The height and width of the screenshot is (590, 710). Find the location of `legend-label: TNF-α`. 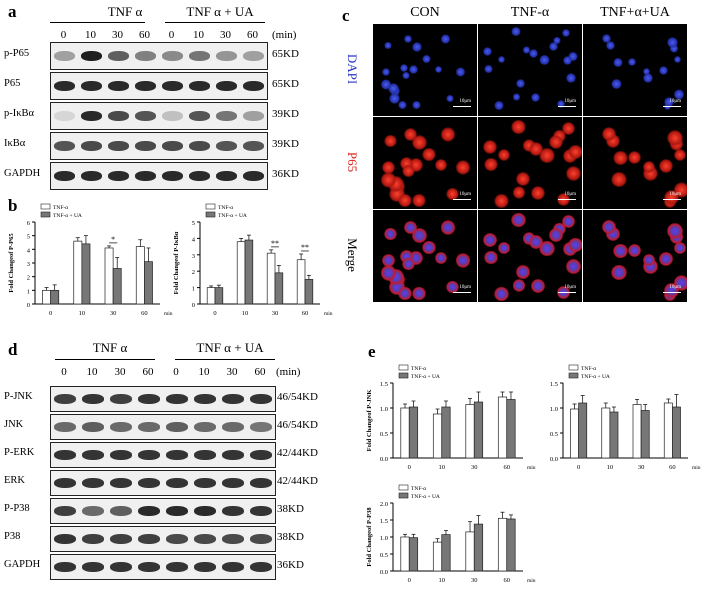

legend-label: TNF-α is located at coordinates (418, 369).